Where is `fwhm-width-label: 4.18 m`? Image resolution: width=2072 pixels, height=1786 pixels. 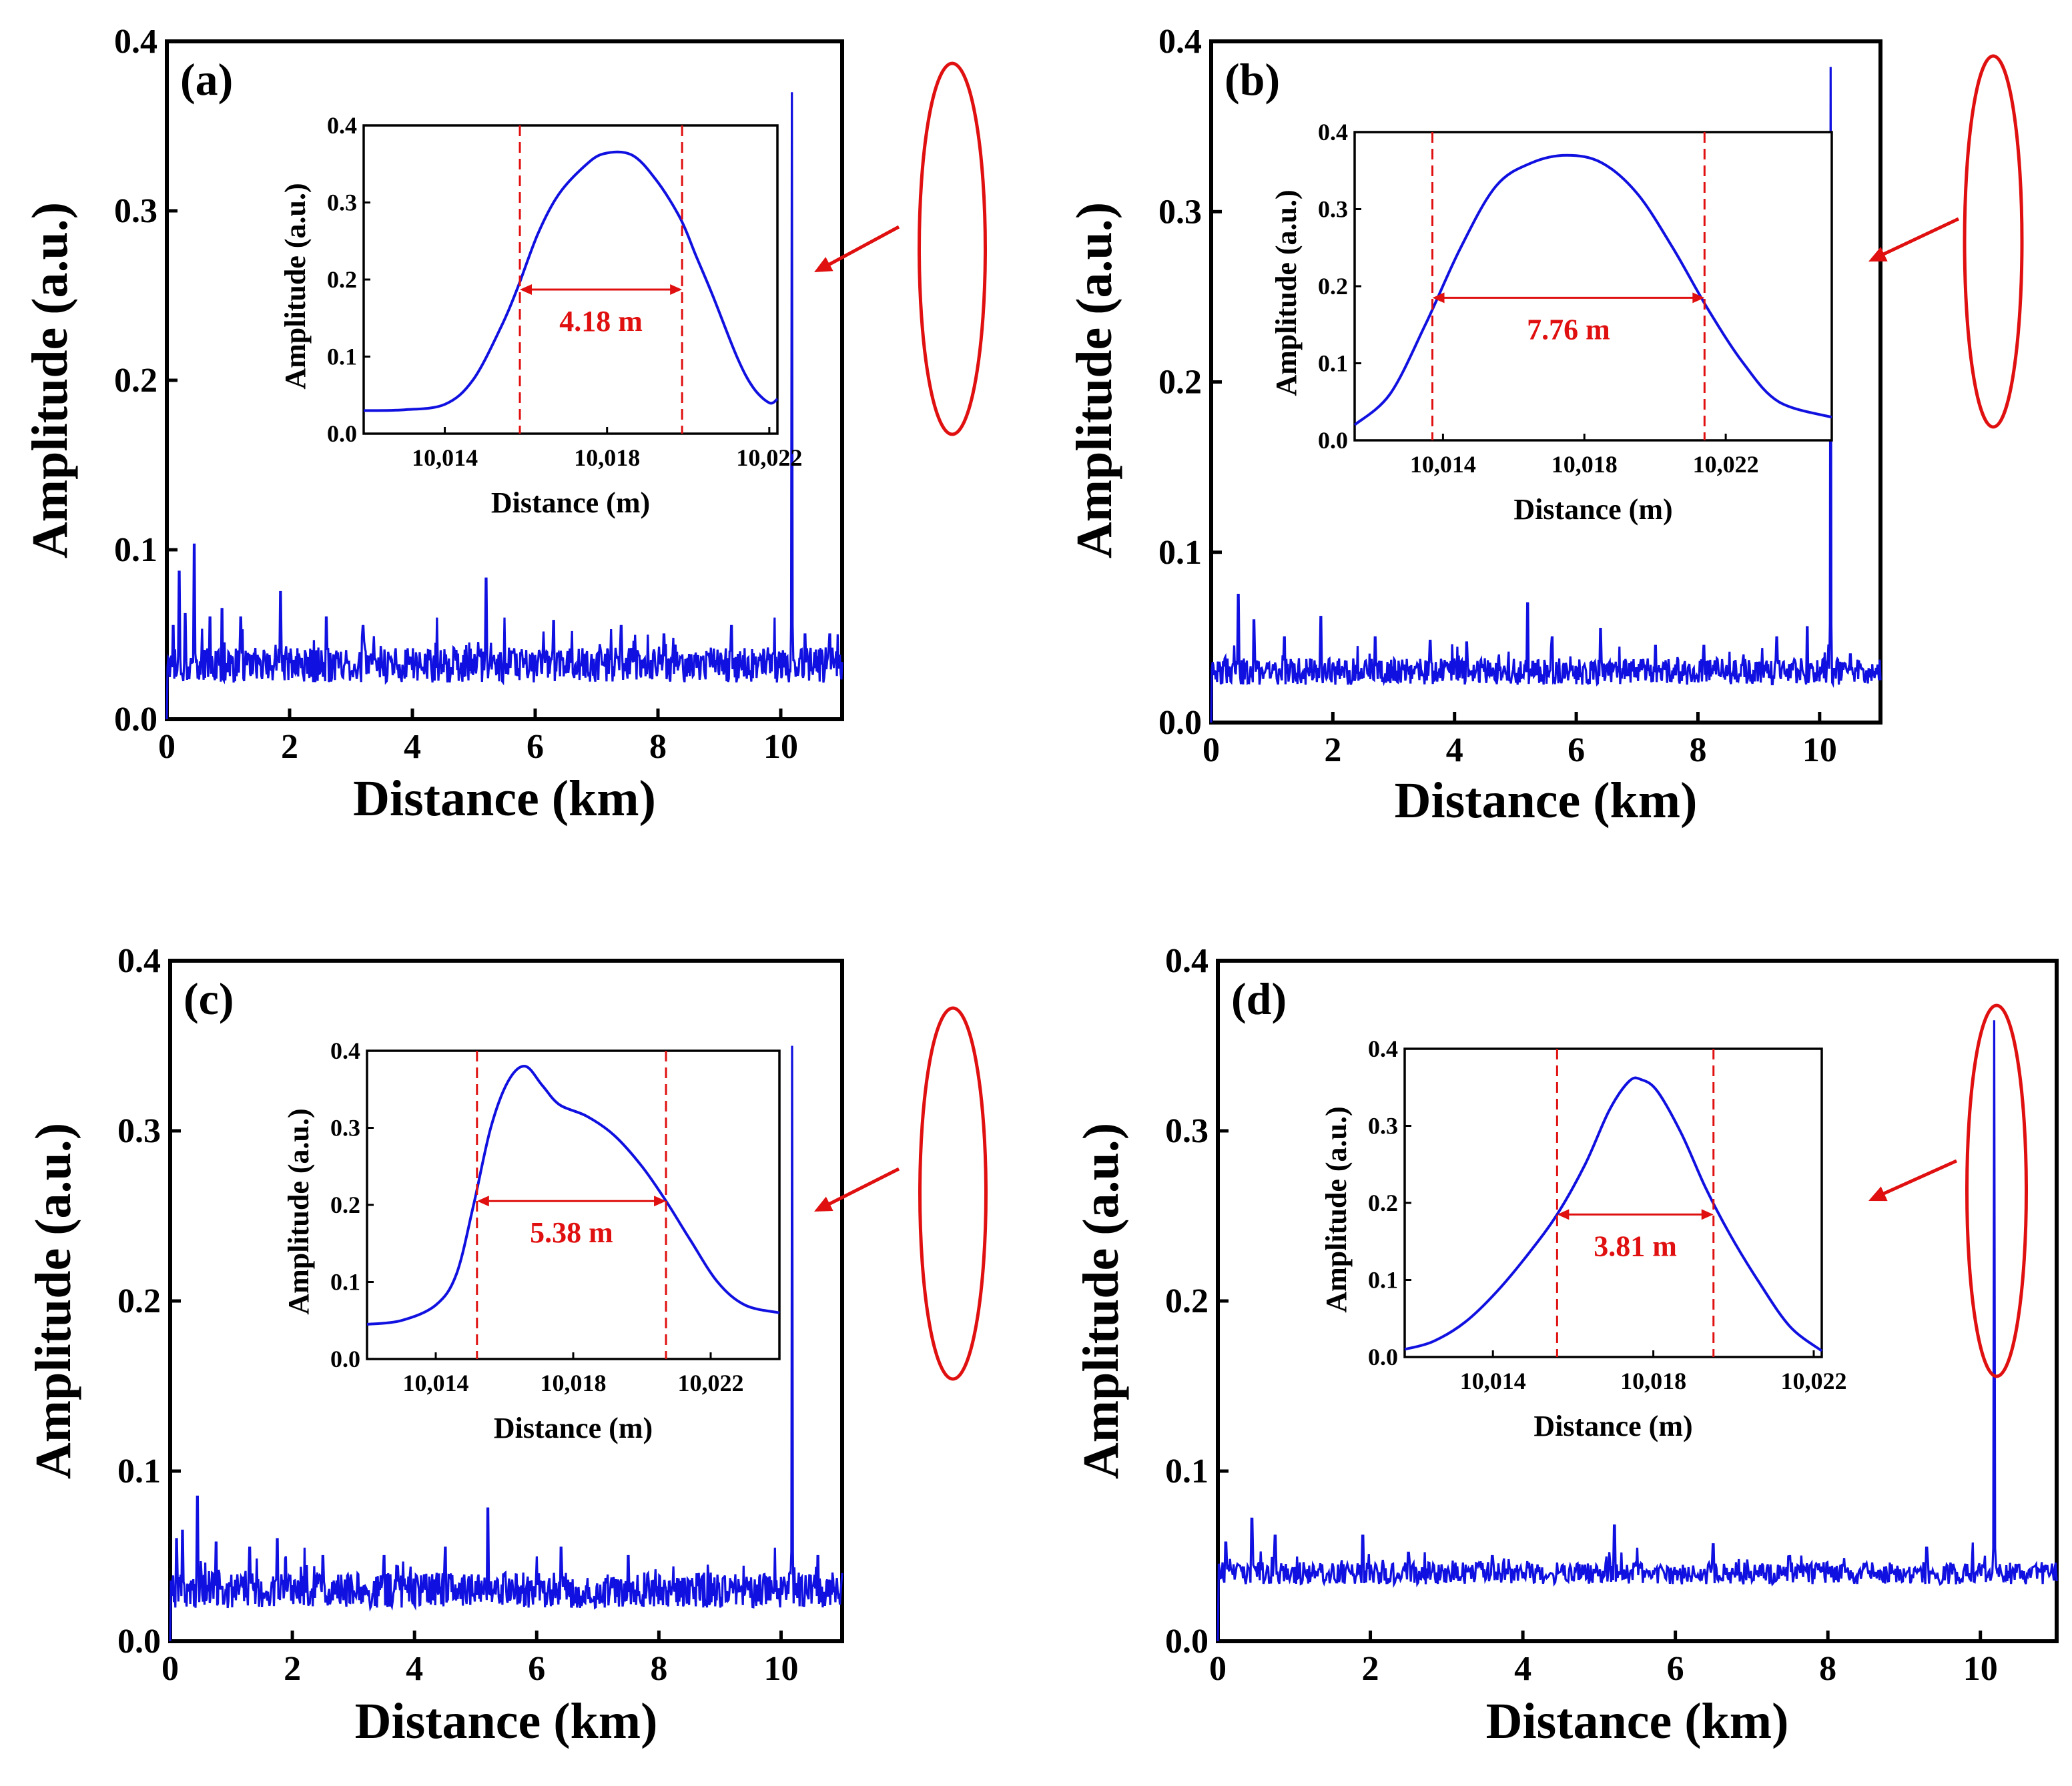 fwhm-width-label: 4.18 m is located at coordinates (601, 322).